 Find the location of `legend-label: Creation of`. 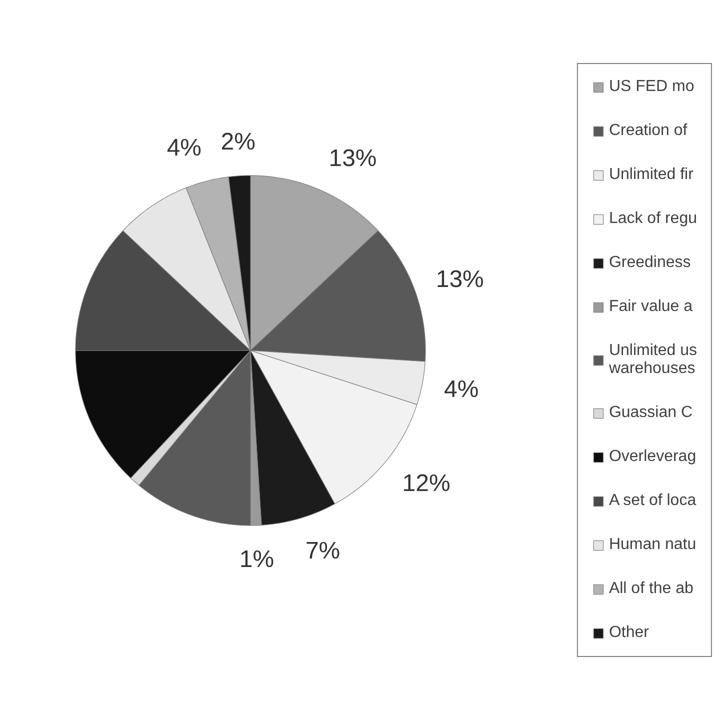

legend-label: Creation of is located at coordinates (648, 131).